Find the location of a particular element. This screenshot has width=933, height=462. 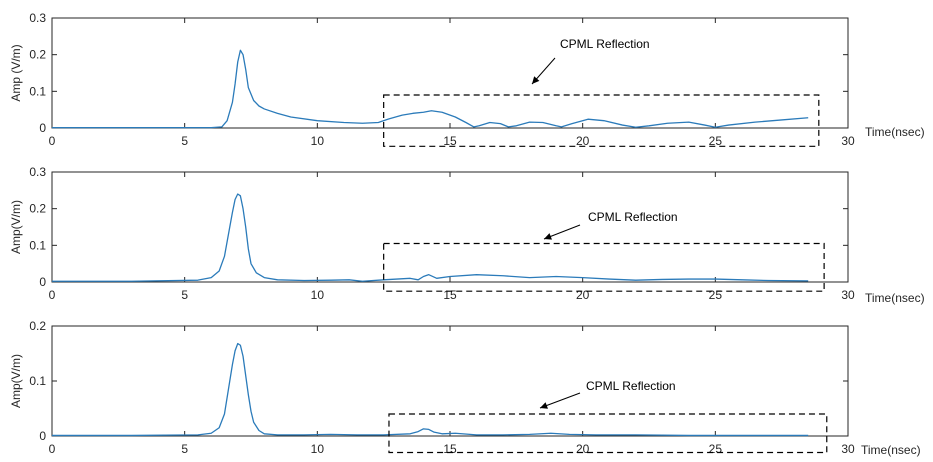

y-axis-label: Amp (V/m) is located at coordinates (16, 72).